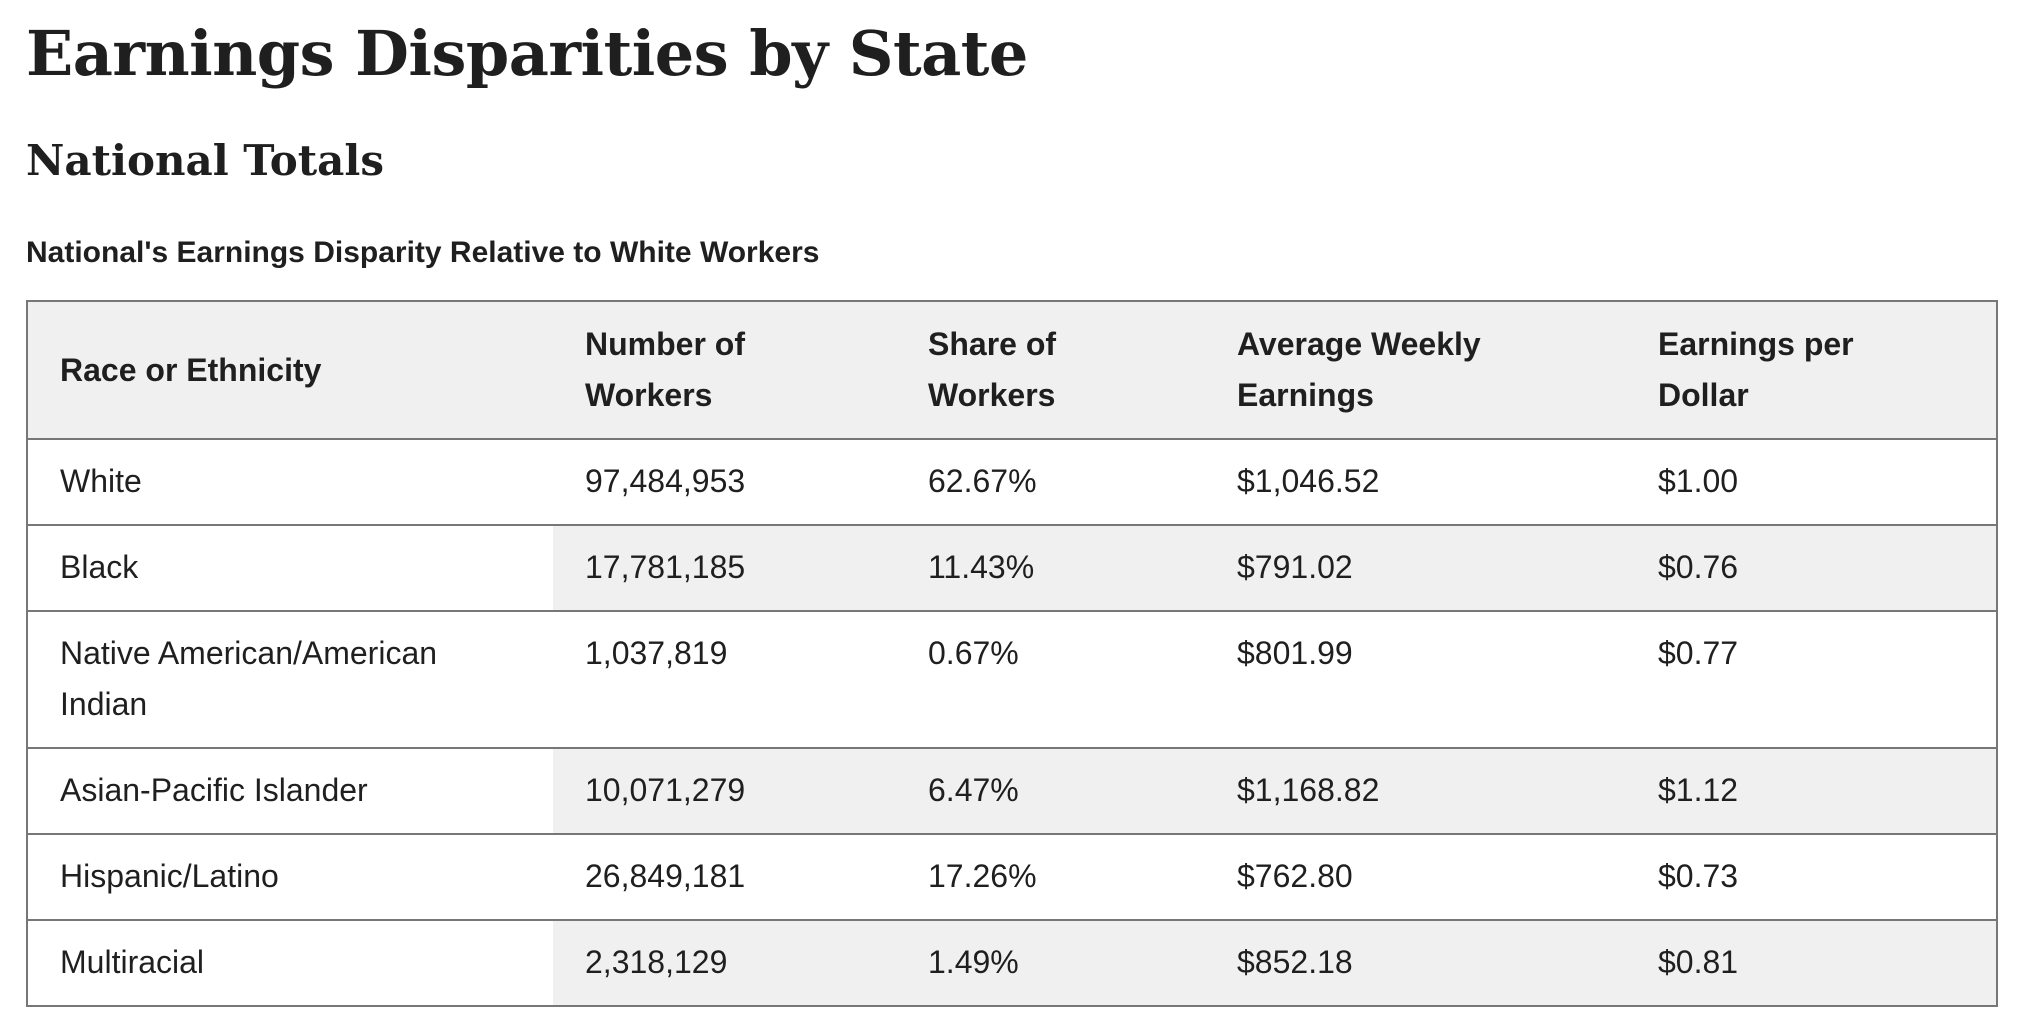 This screenshot has width=2030, height=1032. Describe the element at coordinates (724, 481) in the screenshot. I see `cell-workers: 97,484,953` at that location.